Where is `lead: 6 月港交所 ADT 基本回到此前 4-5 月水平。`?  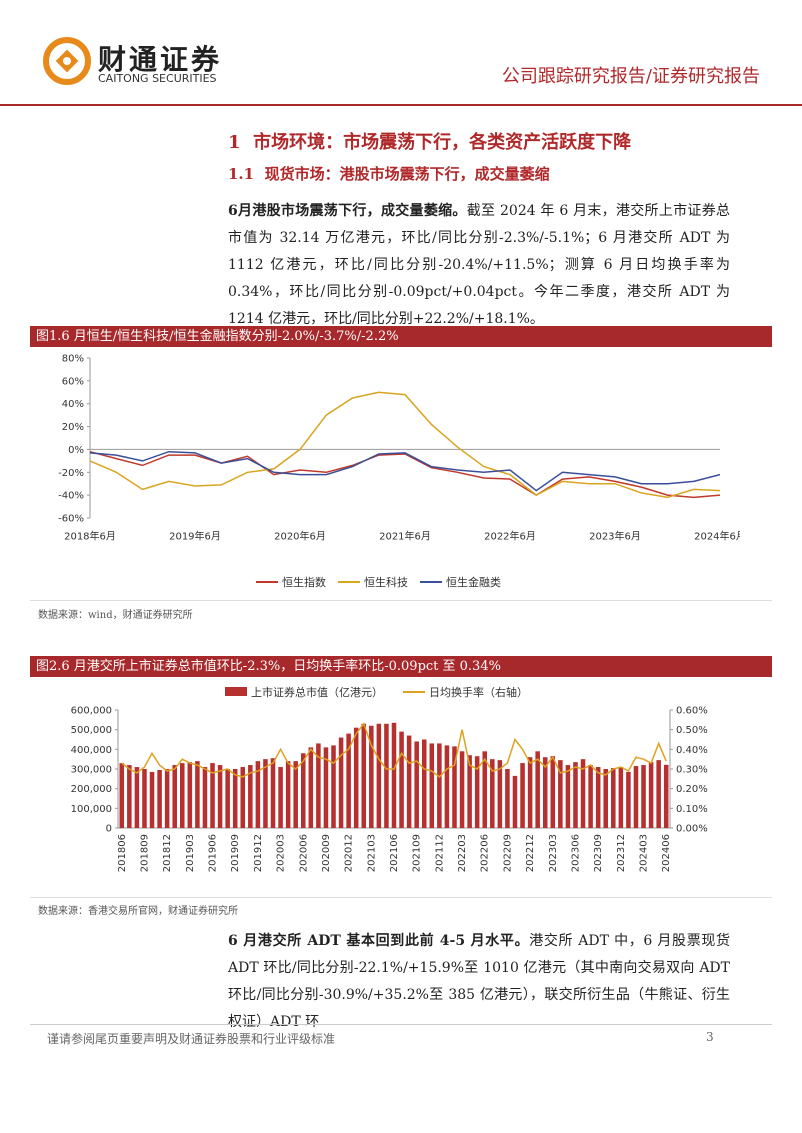 lead: 6 月港交所 ADT 基本回到此前 4-5 月水平。 is located at coordinates (379, 941).